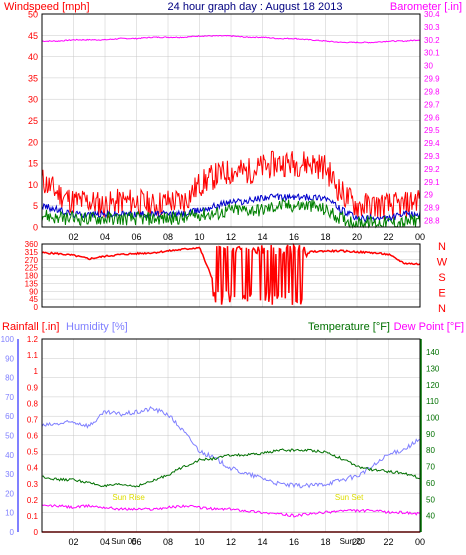 The image size is (466, 555). What do you see at coordinates (32, 268) in the screenshot?
I see `direction-tick-label: 225` at bounding box center [32, 268].